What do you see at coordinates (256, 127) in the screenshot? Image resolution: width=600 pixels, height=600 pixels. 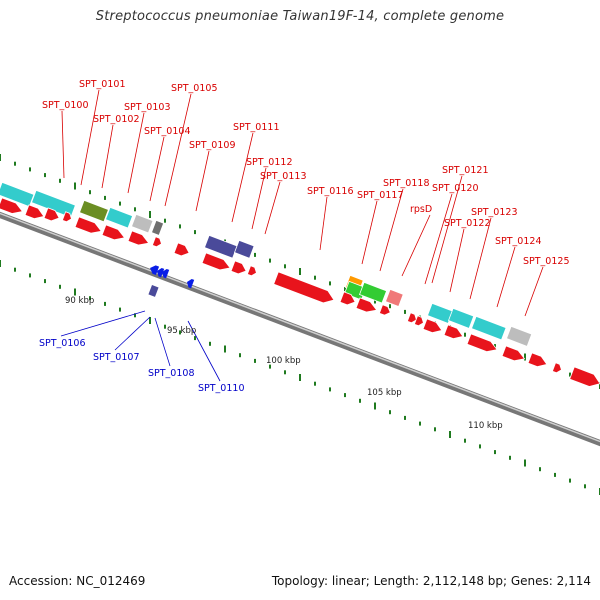 I see `forward-gene-label: SPT_0111` at bounding box center [256, 127].